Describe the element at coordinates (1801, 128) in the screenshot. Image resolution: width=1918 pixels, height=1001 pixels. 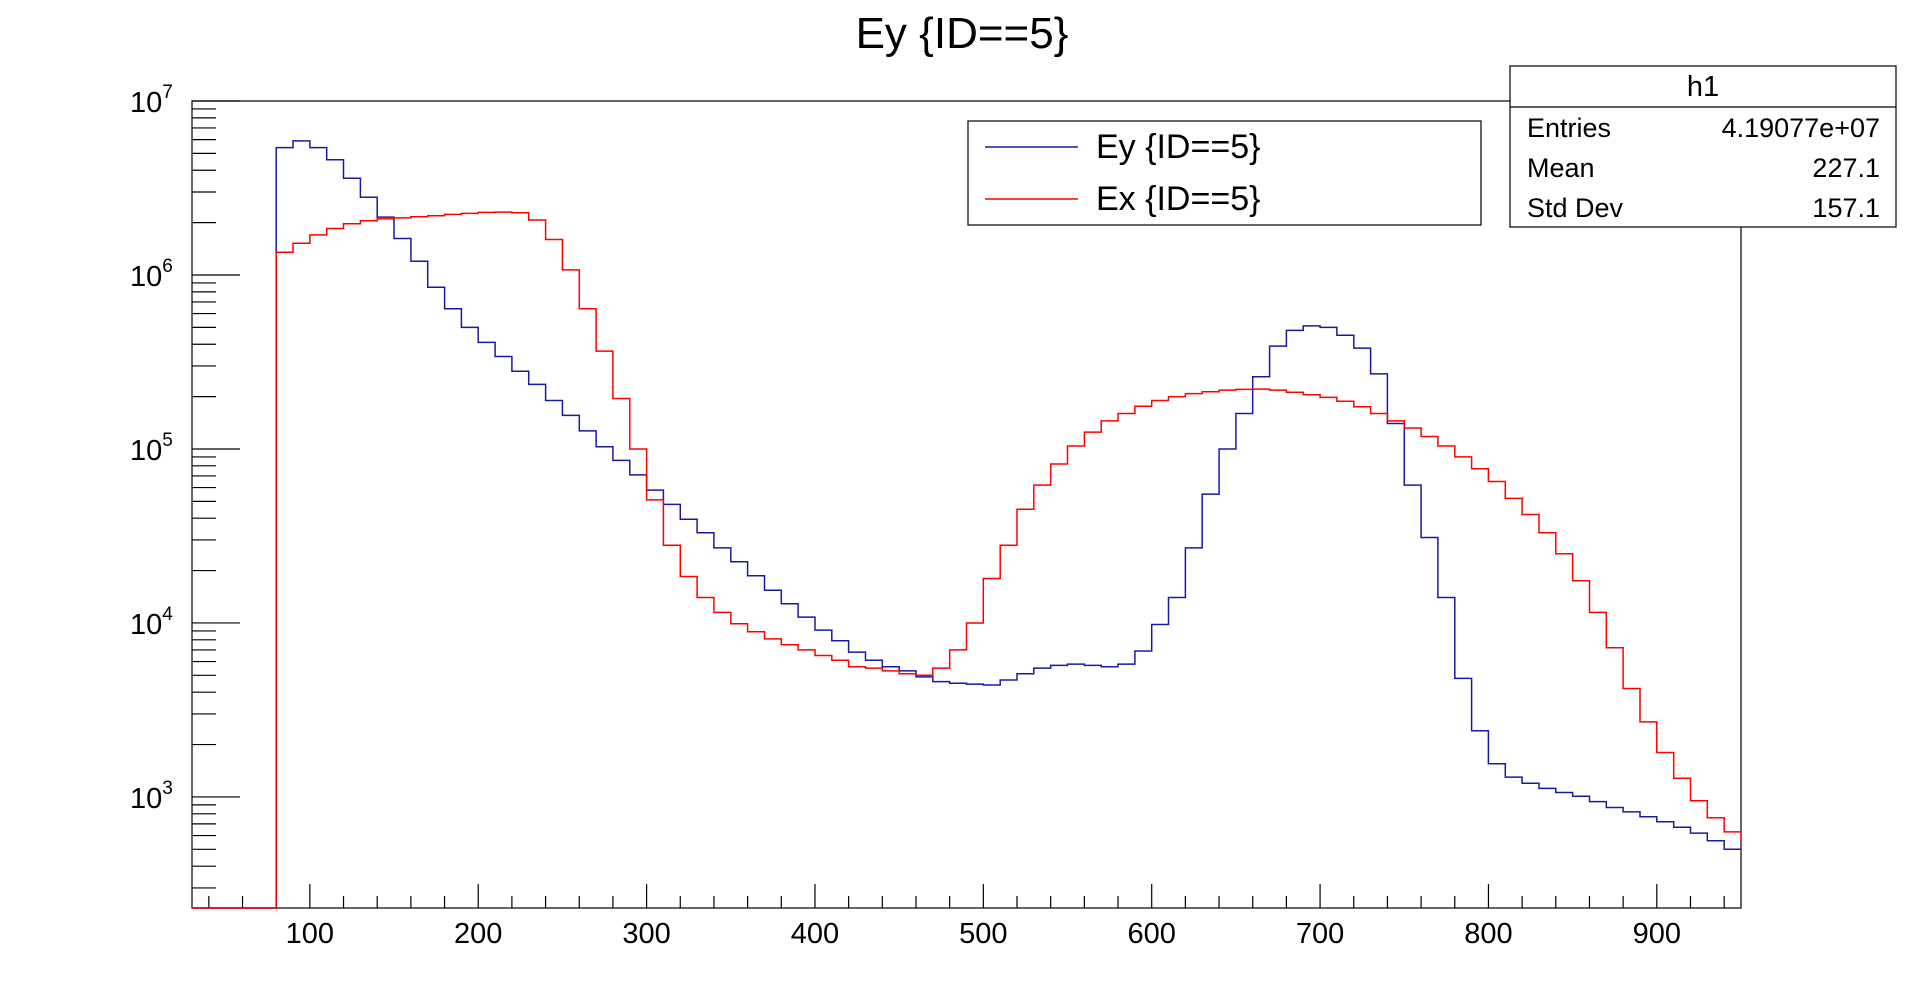
I see `stats-value-entries: 4.19077e+07` at that location.